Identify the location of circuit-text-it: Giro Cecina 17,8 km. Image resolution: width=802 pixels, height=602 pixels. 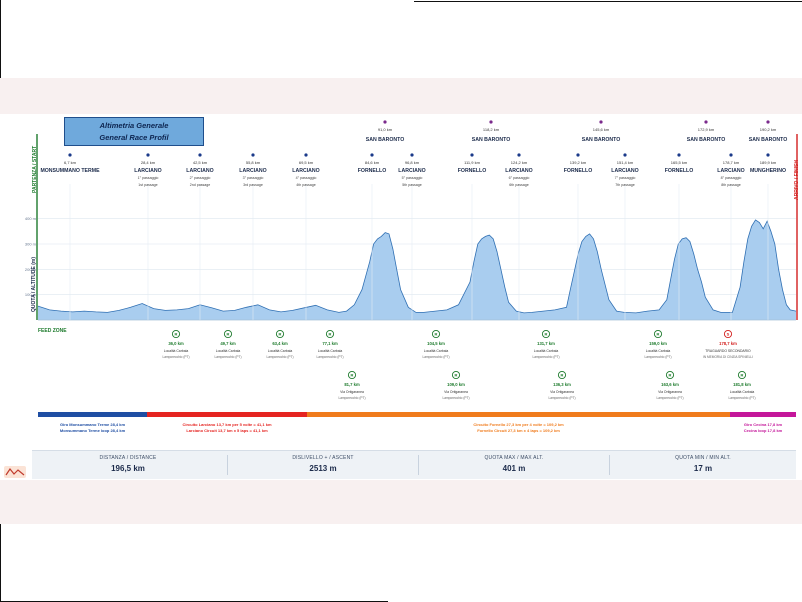
(763, 424).